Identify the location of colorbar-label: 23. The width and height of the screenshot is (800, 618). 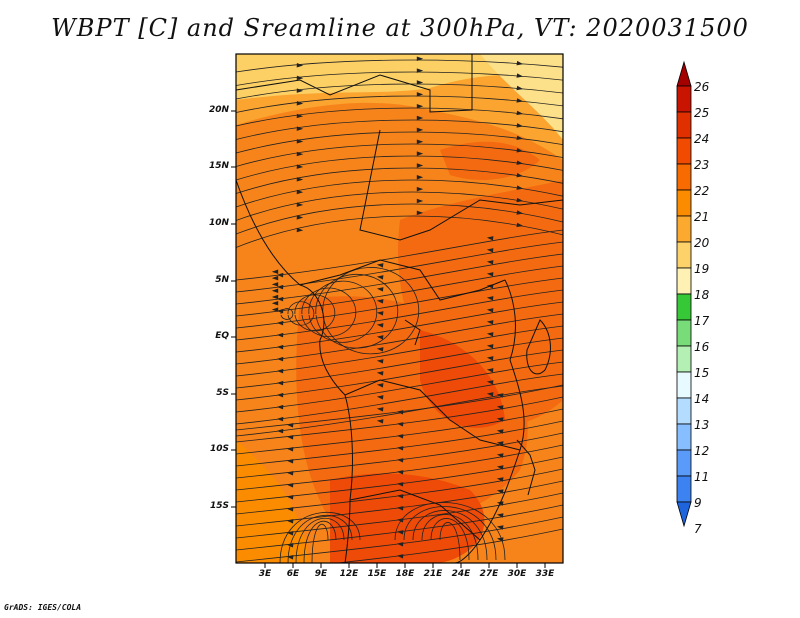
(702, 165).